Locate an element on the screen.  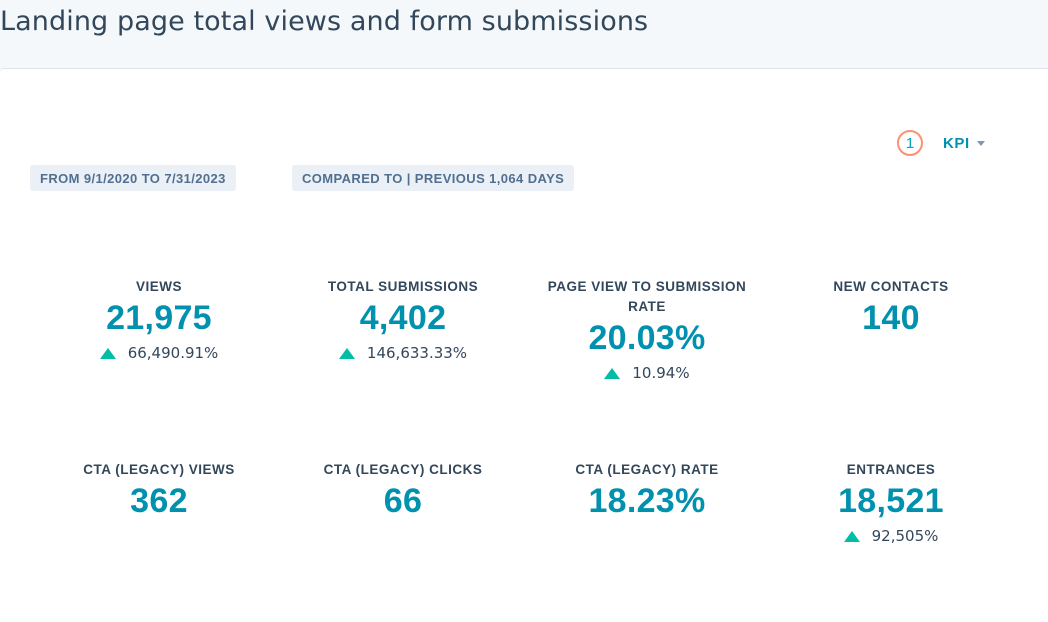
caret-down-icon is located at coordinates (980, 143).